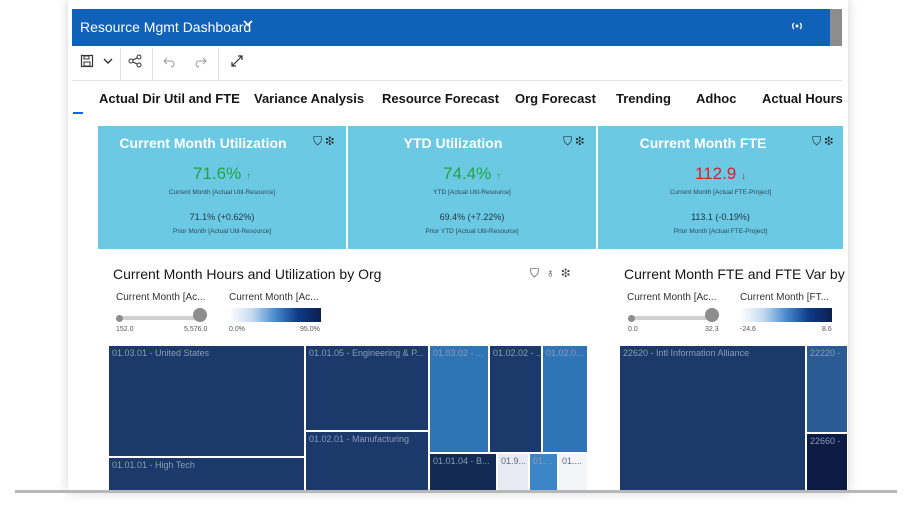 The height and width of the screenshot is (516, 915). I want to click on save-icon, so click(87, 62).